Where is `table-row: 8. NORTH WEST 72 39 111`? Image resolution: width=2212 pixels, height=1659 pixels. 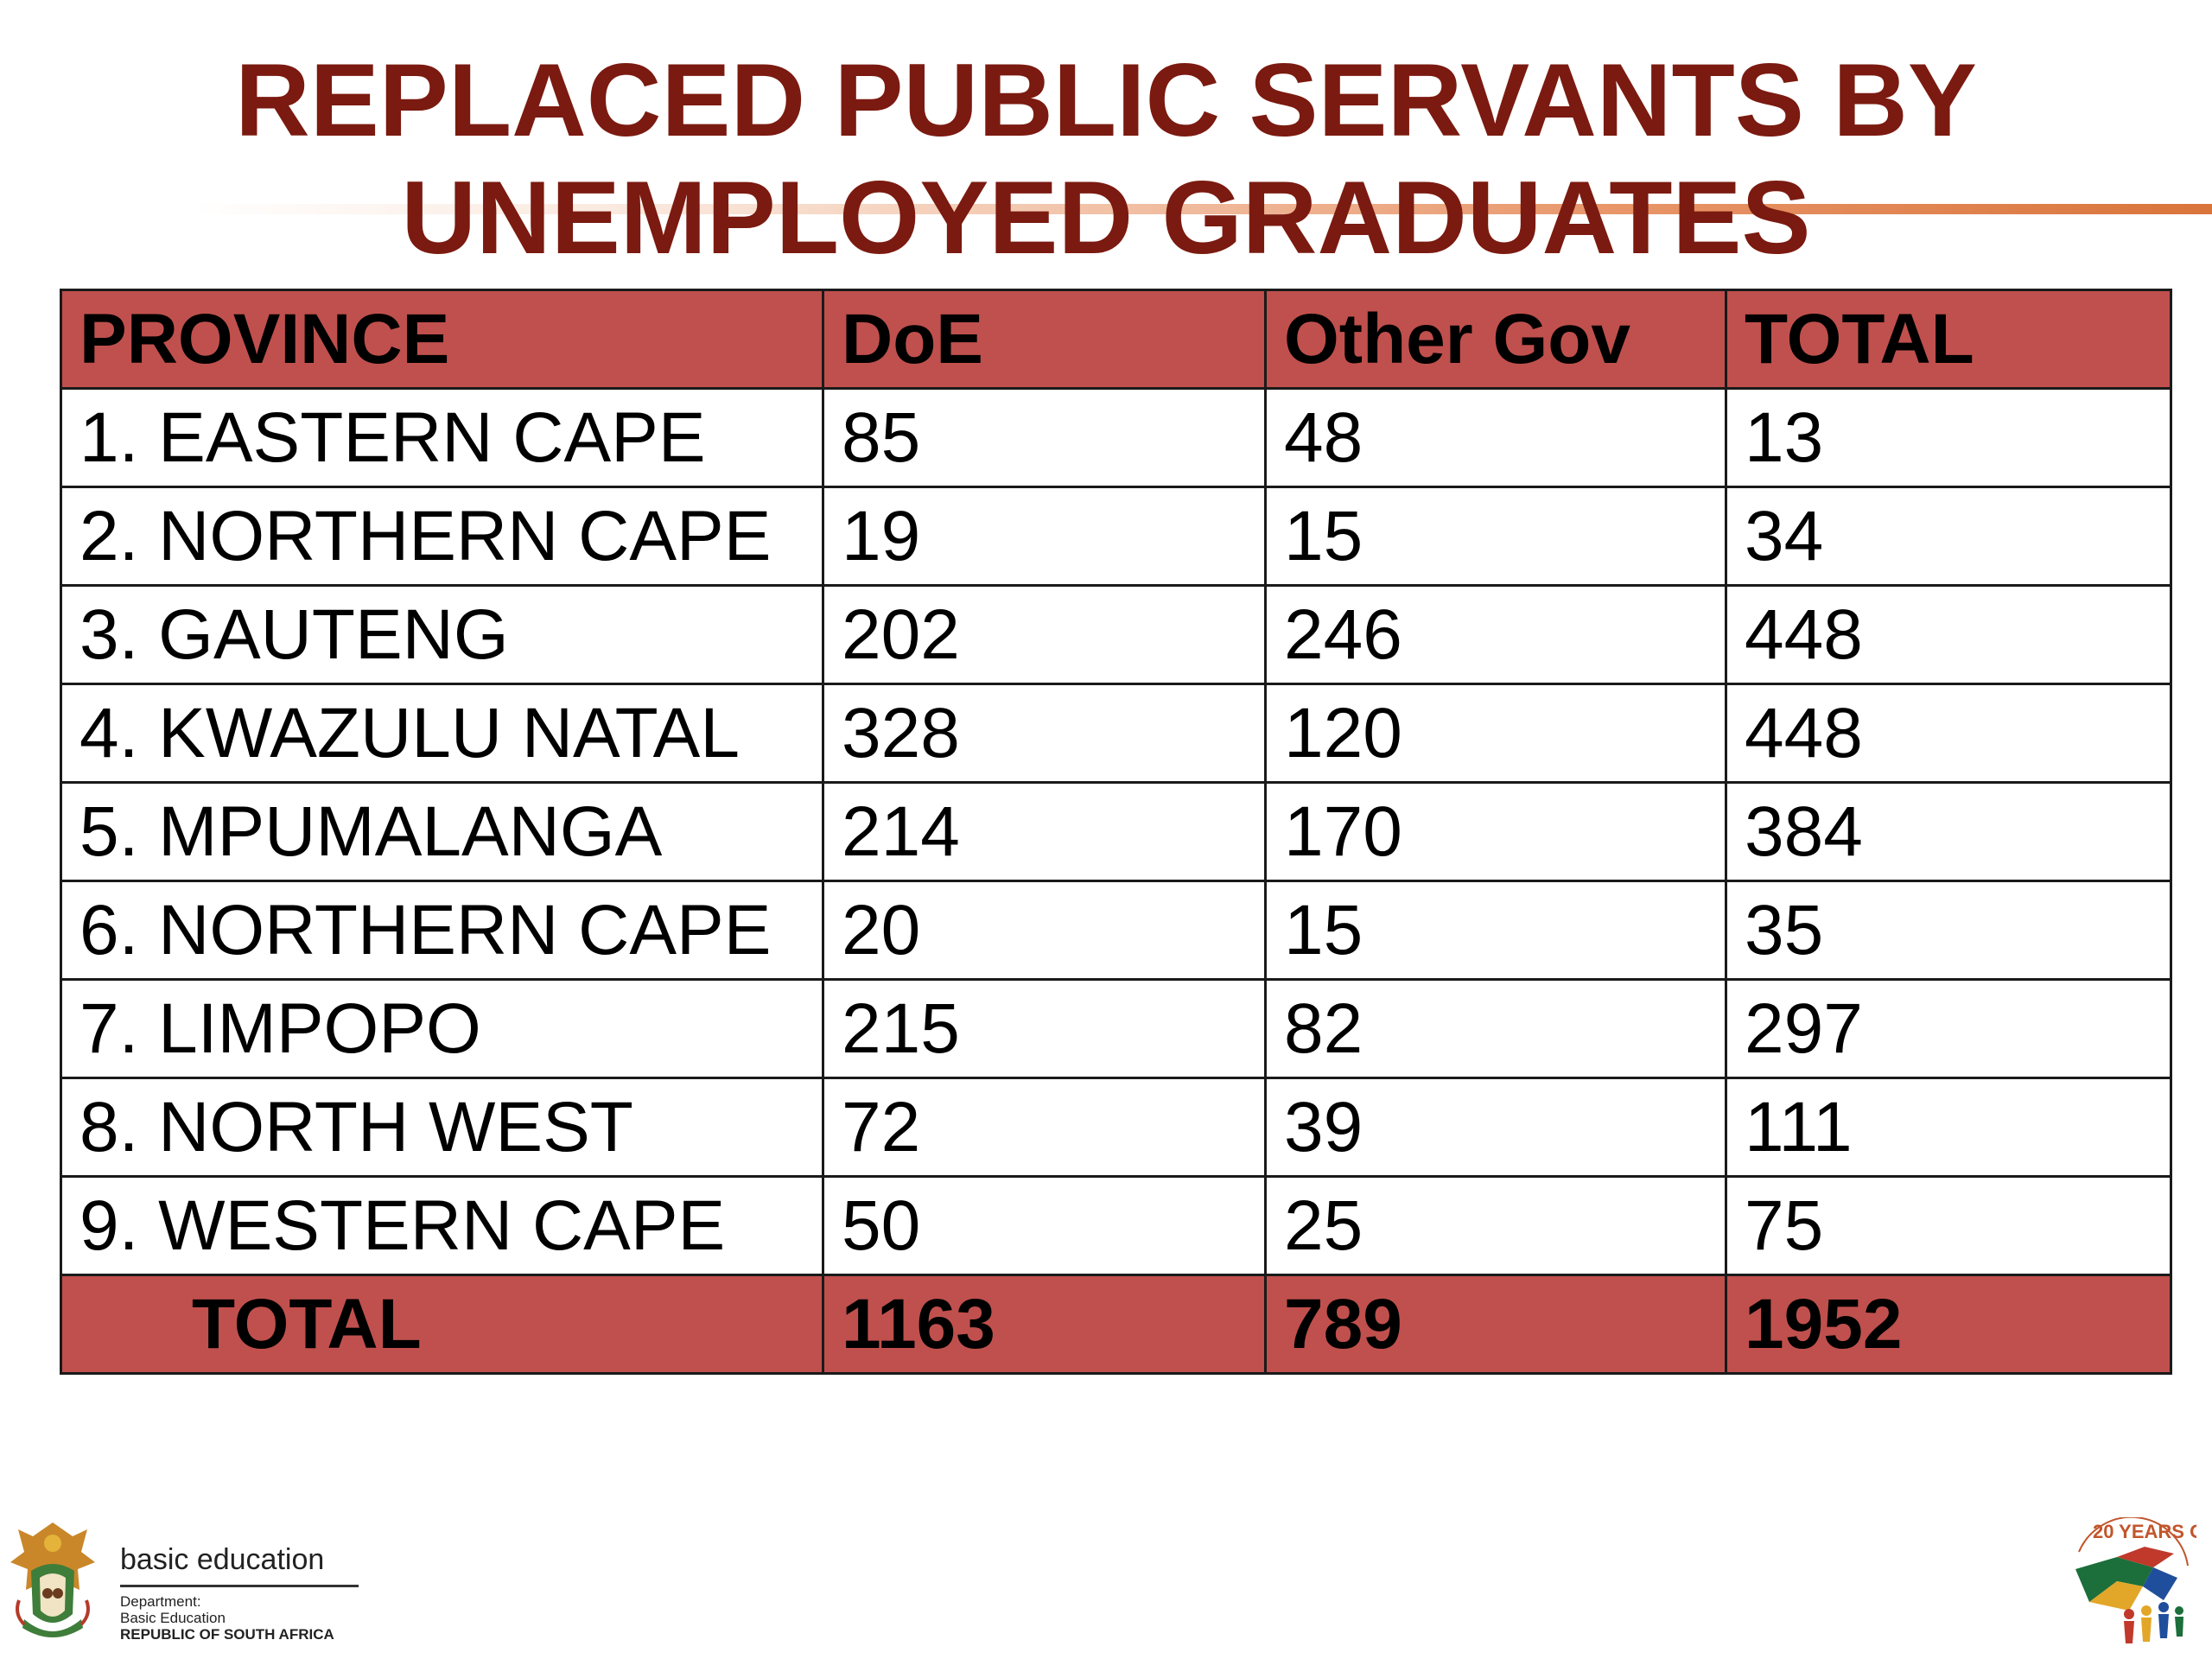 table-row: 8. NORTH WEST 72 39 111 is located at coordinates (1116, 1127).